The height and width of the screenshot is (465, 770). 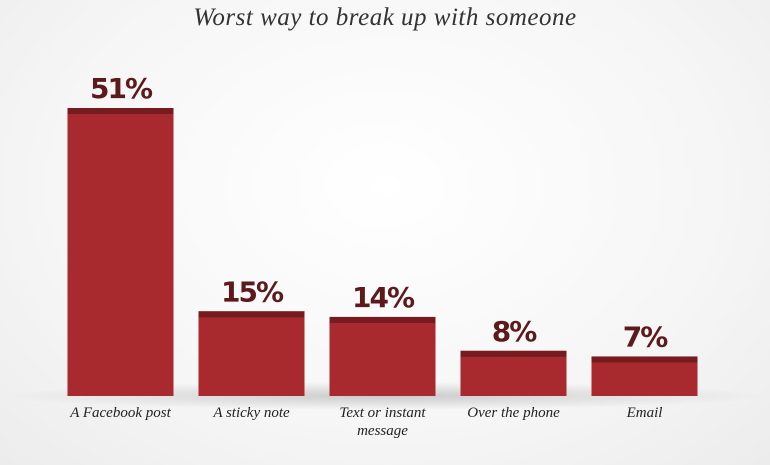 What do you see at coordinates (385, 17) in the screenshot?
I see `chart-title: Worst way to break up with someone` at bounding box center [385, 17].